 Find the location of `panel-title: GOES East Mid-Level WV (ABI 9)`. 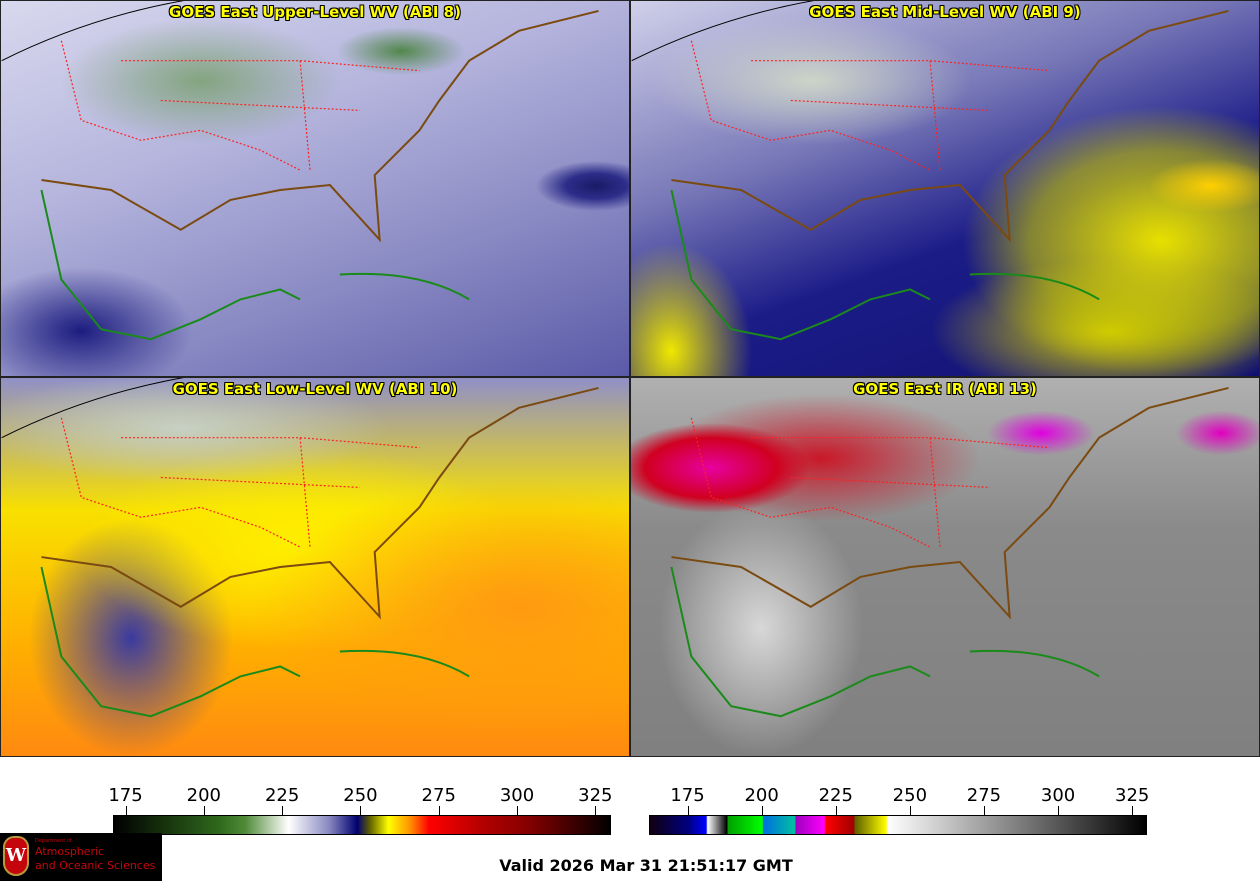

panel-title: GOES East Mid-Level WV (ABI 9) is located at coordinates (945, 12).